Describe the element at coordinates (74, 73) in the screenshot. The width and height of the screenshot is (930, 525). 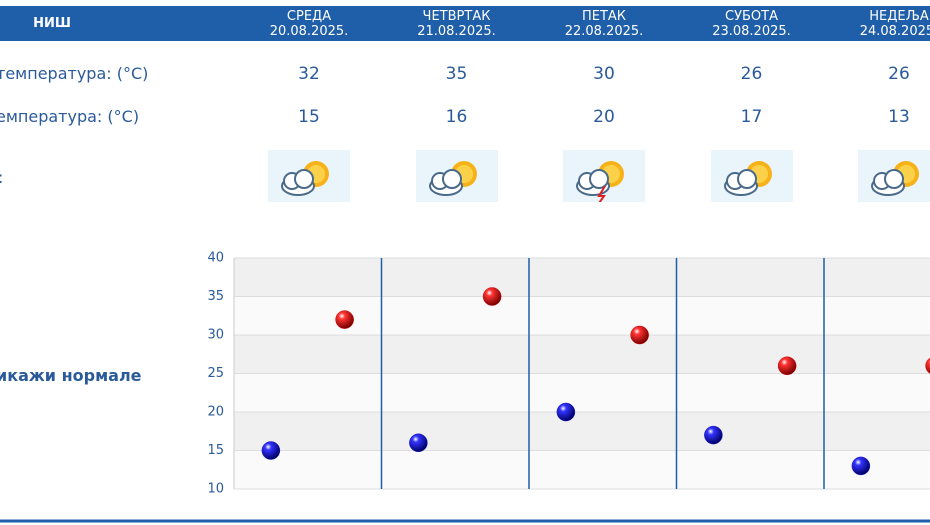
I see `row-label: температура: (°C)` at that location.